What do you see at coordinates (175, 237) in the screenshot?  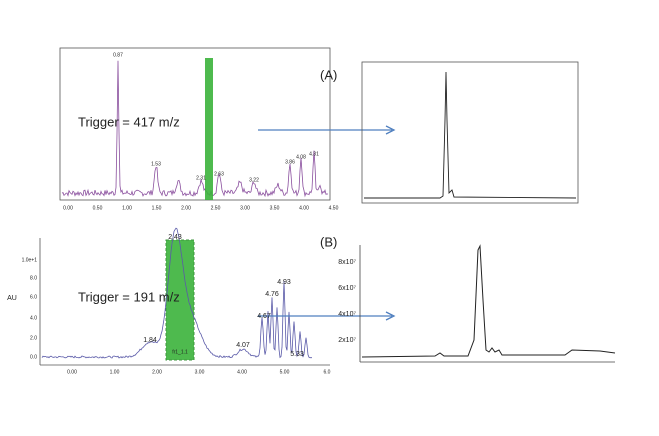 I see `peak-label: 2.43` at bounding box center [175, 237].